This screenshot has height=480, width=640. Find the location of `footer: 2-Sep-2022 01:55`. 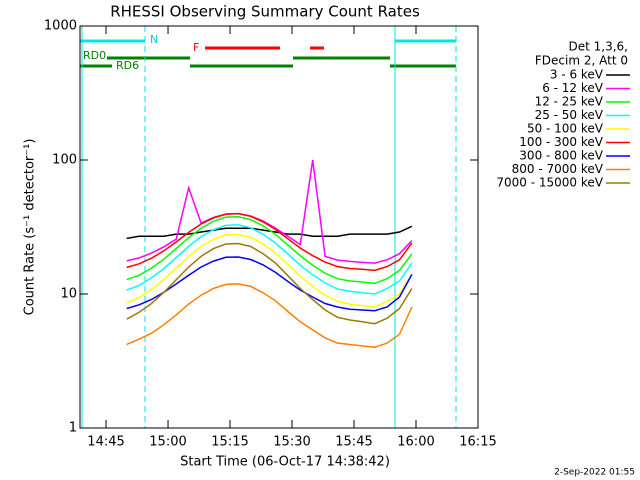

footer: 2-Sep-2022 01:55 is located at coordinates (594, 473).